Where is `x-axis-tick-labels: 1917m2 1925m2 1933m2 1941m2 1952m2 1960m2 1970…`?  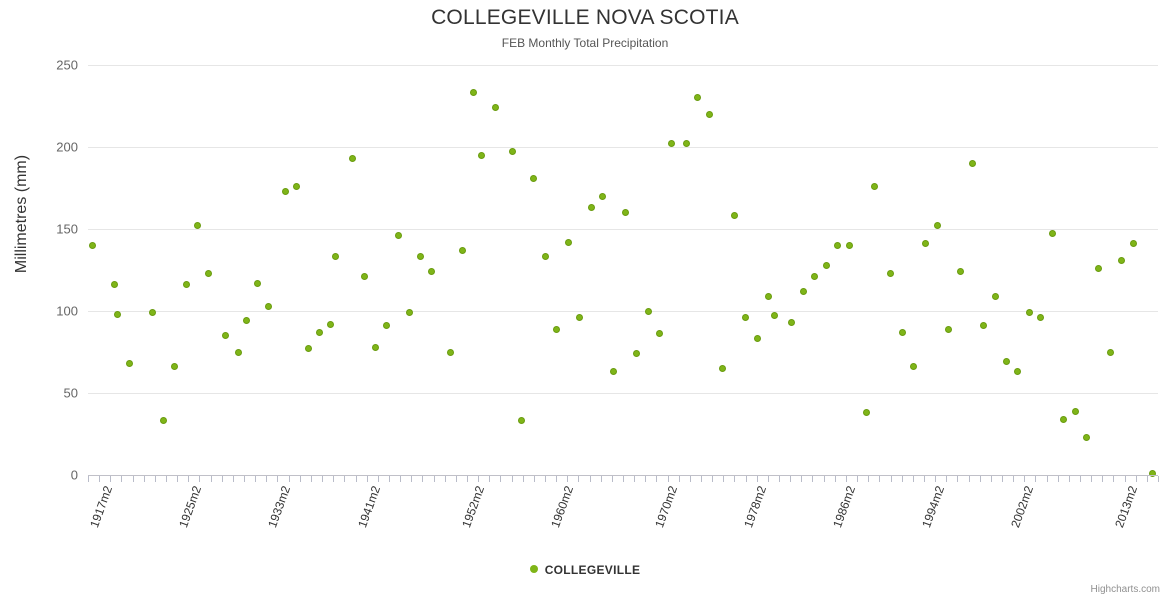
x-axis-tick-labels: 1917m2 1925m2 1933m2 1941m2 1952m2 1960m2 1970… is located at coordinates (623, 514).